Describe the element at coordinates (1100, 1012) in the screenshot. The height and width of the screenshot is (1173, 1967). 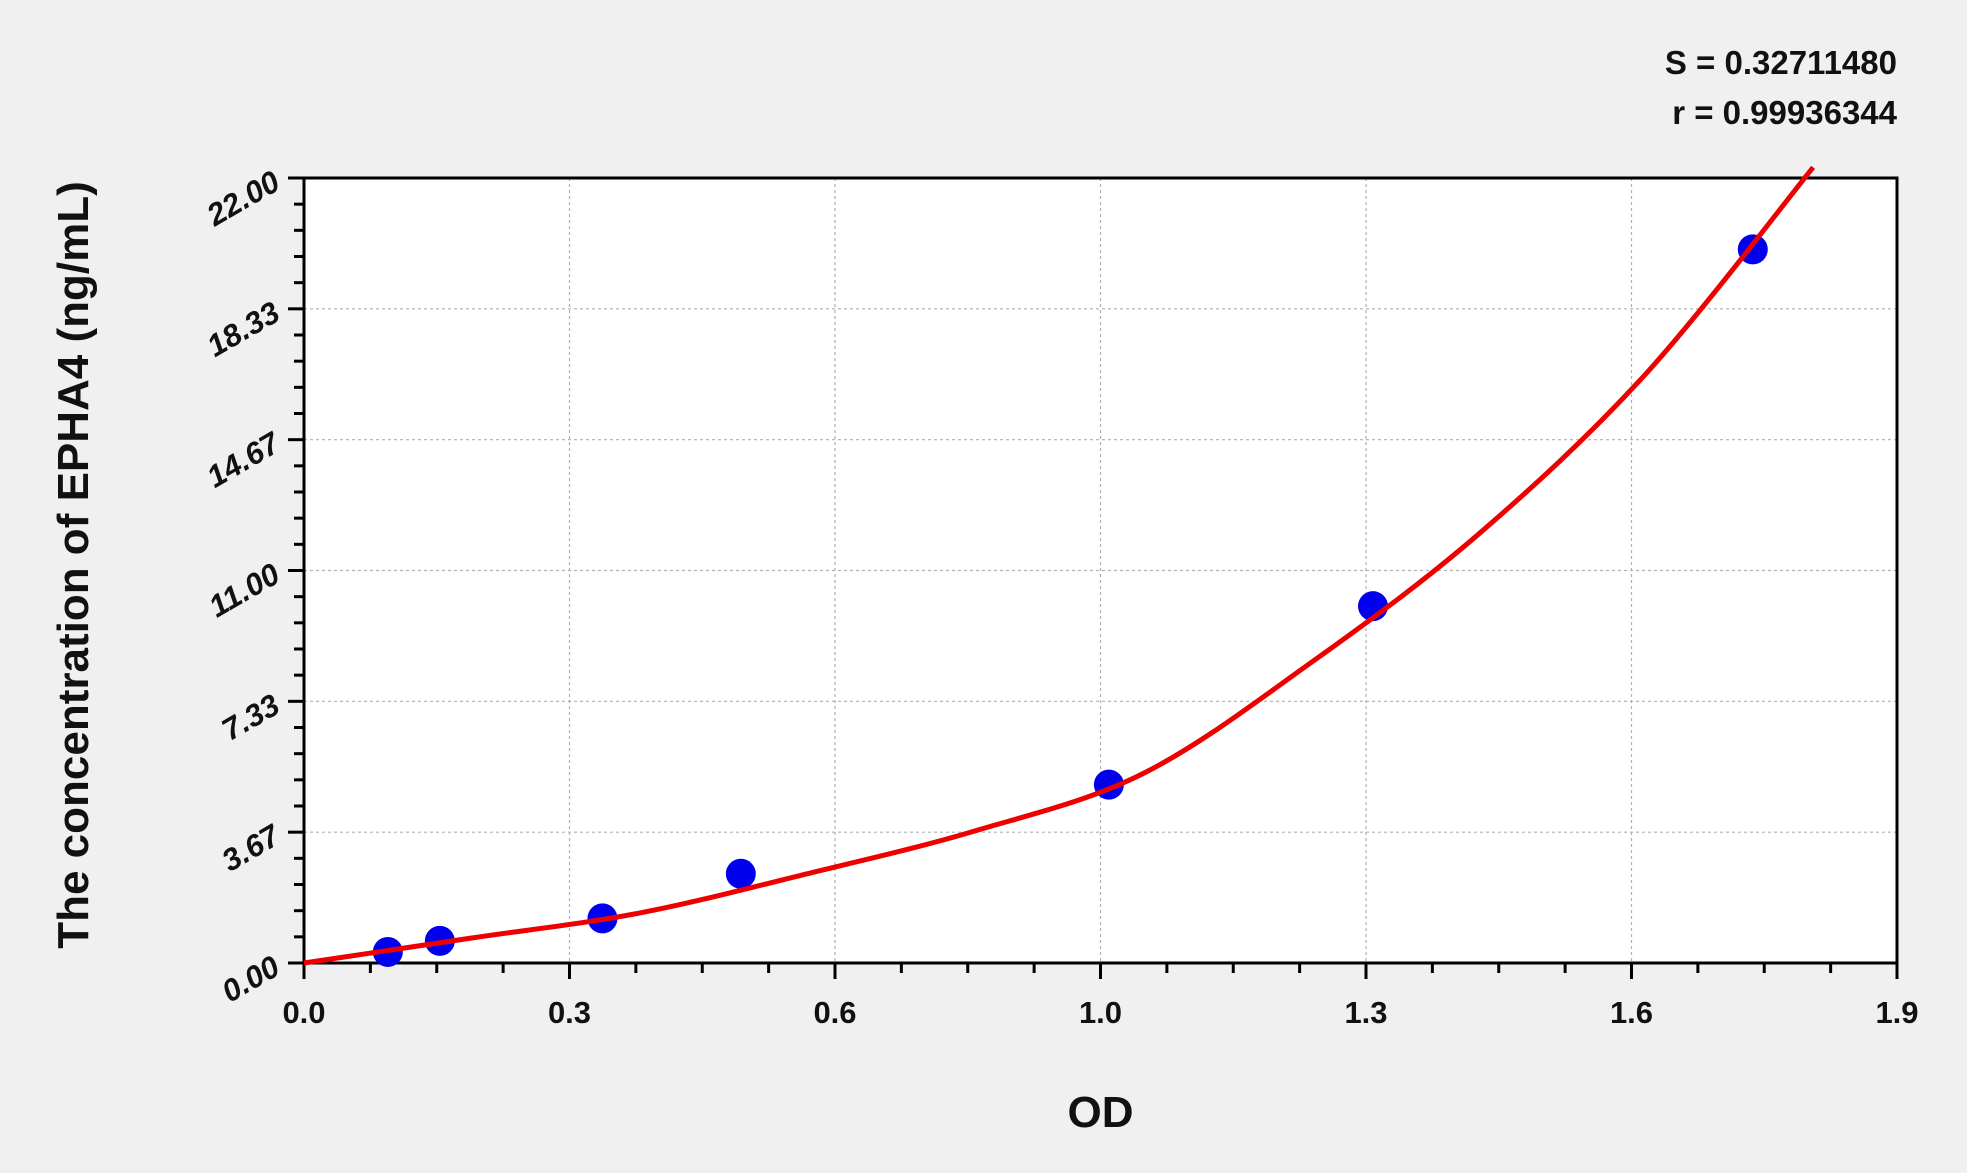
I see `x-tick-label: 1.0` at that location.